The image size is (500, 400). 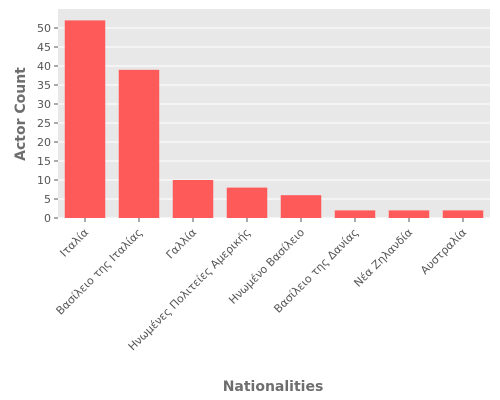 What do you see at coordinates (44, 123) in the screenshot?
I see `y-tick-label: 25` at bounding box center [44, 123].